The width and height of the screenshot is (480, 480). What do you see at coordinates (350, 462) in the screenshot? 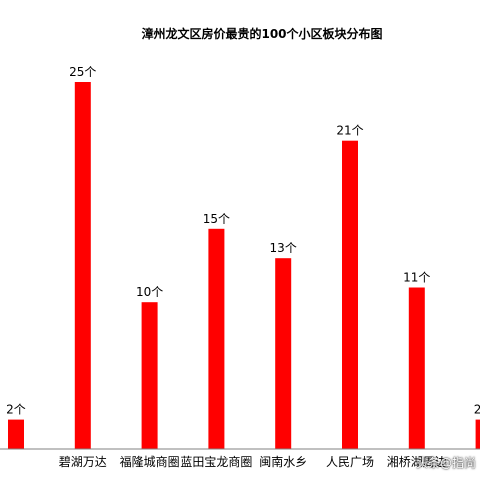
I see `category-label-5: 人民广场` at bounding box center [350, 462].